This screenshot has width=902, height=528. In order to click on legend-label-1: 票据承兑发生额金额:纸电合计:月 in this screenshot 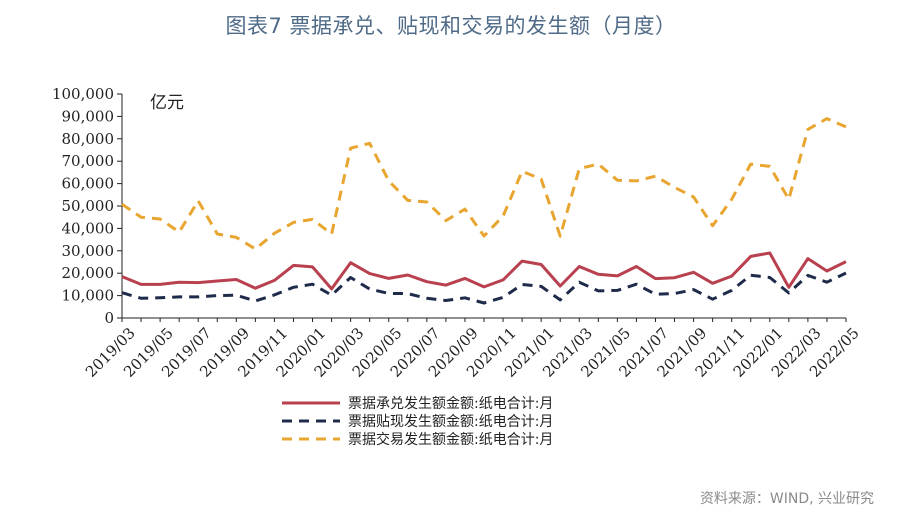, I will do `click(450, 404)`.